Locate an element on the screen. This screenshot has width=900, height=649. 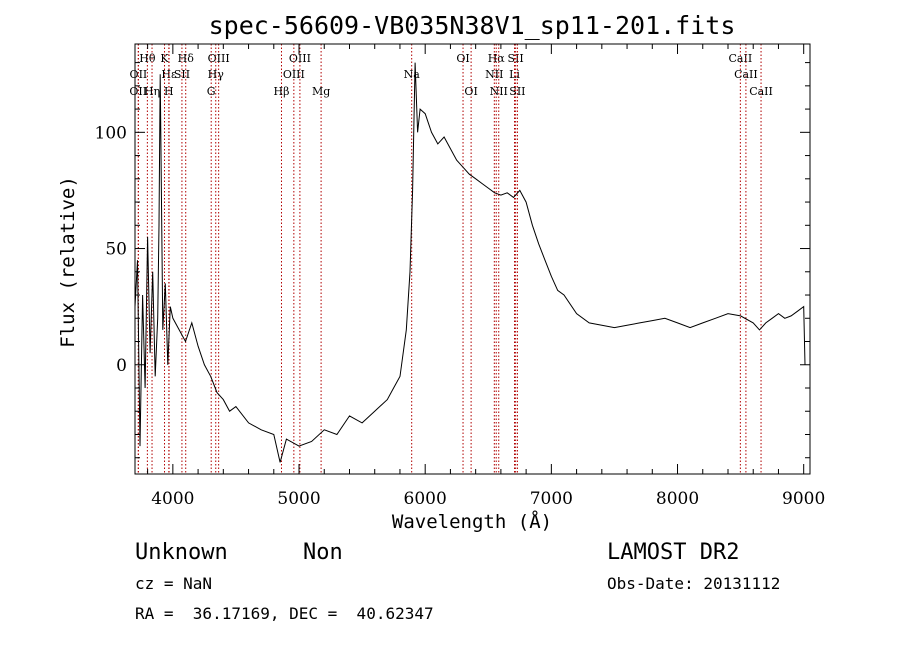
cz-value: cz = NaN is located at coordinates (173, 583).